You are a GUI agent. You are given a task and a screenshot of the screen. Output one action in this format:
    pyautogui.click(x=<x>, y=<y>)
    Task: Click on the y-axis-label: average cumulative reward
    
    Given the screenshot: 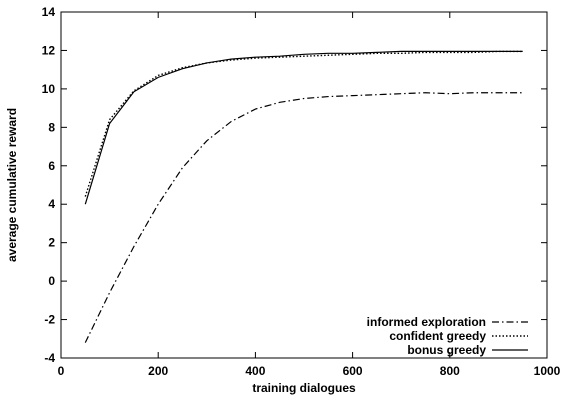 What is the action you would take?
    pyautogui.click(x=12, y=185)
    